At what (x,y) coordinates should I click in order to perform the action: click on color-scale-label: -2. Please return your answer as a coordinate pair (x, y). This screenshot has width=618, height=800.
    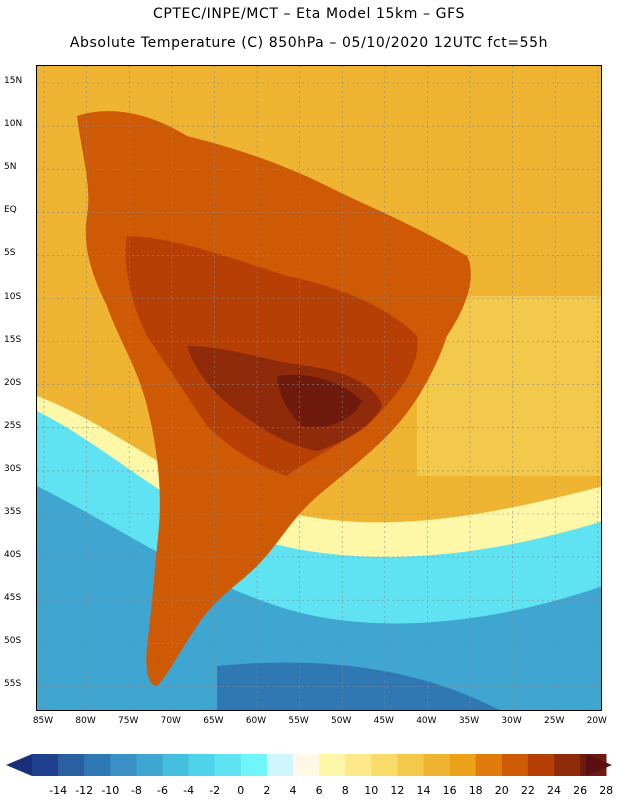
    Looking at the image, I should click on (215, 790).